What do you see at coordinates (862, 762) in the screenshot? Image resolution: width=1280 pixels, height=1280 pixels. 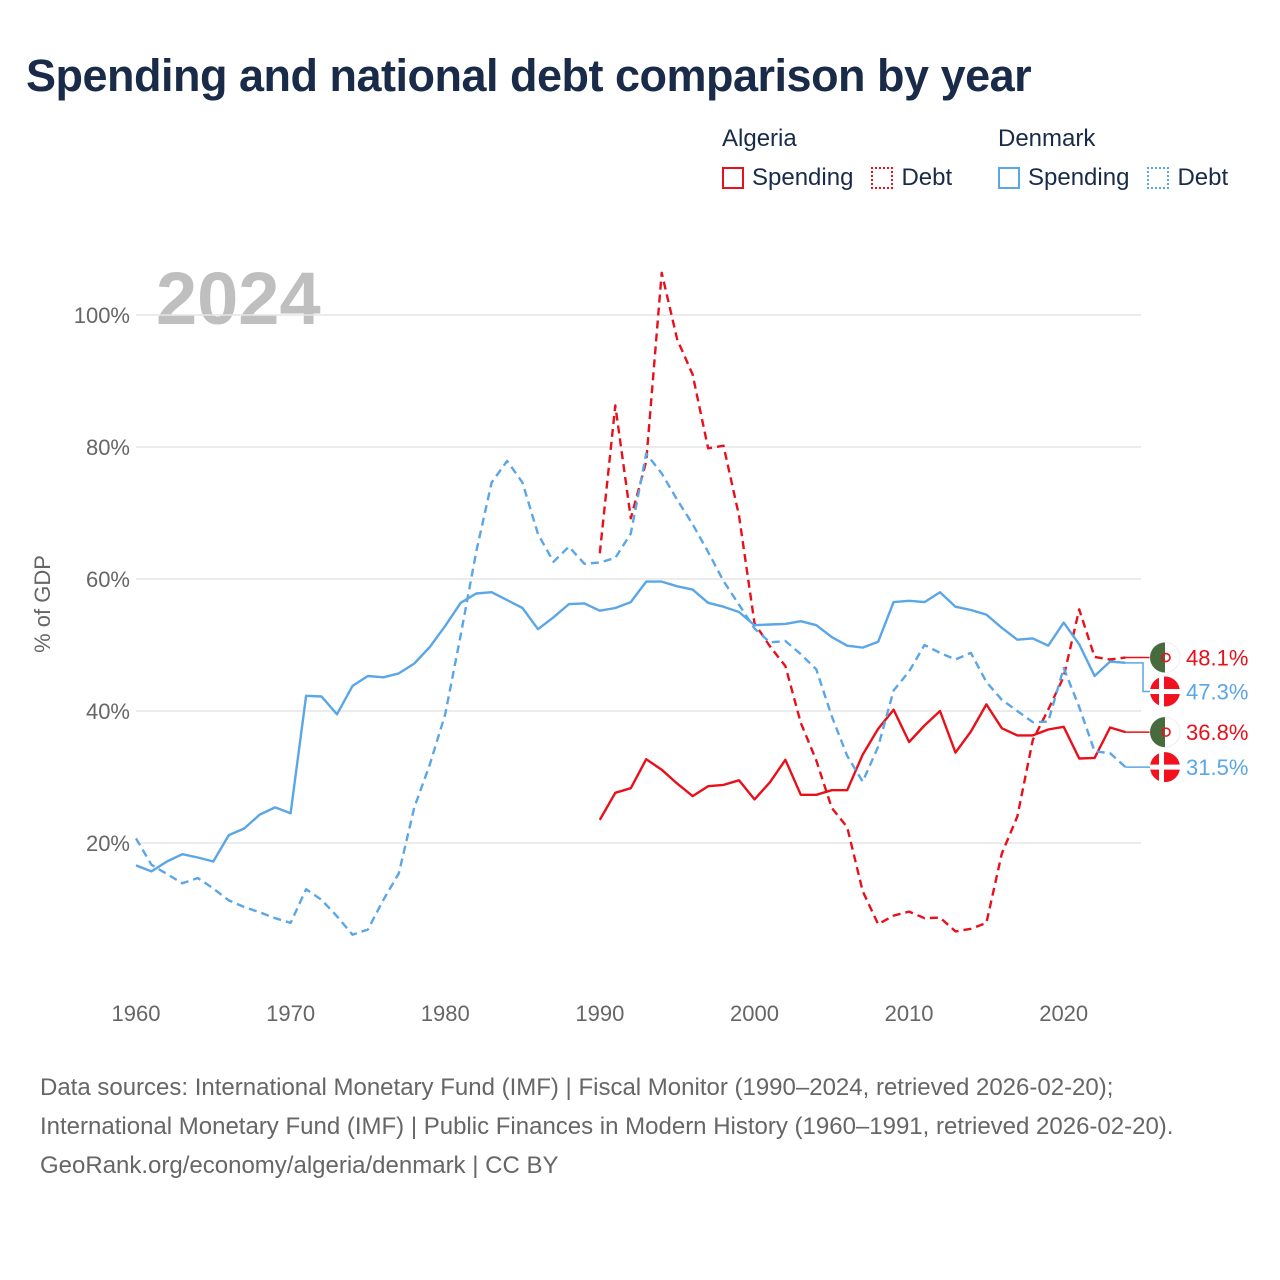 I see `series-line-algeria-spending` at bounding box center [862, 762].